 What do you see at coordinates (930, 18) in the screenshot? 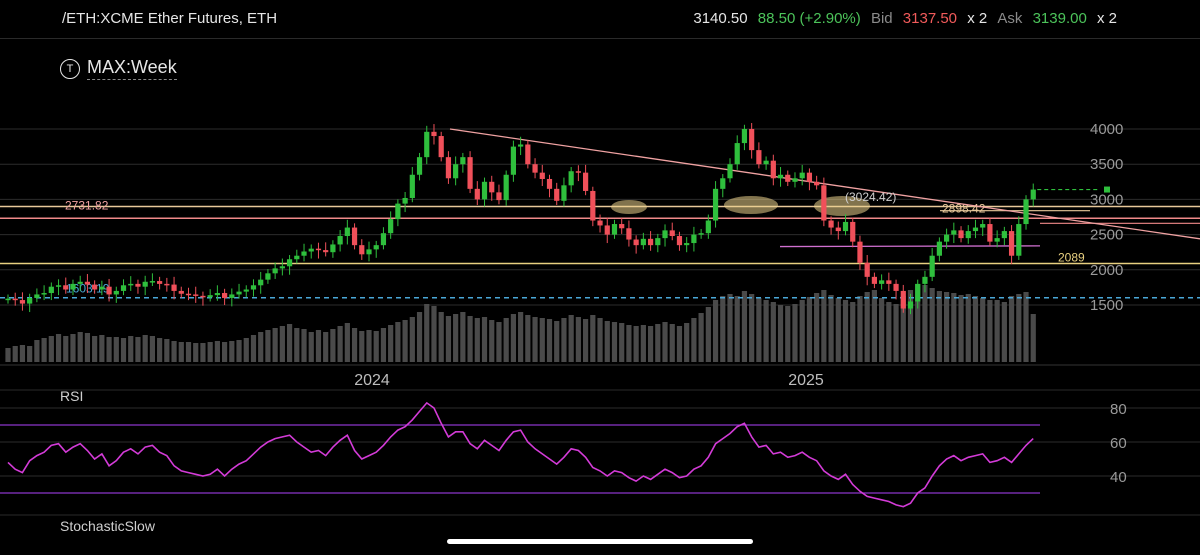
I see `bid-value: 3137.50` at bounding box center [930, 18].